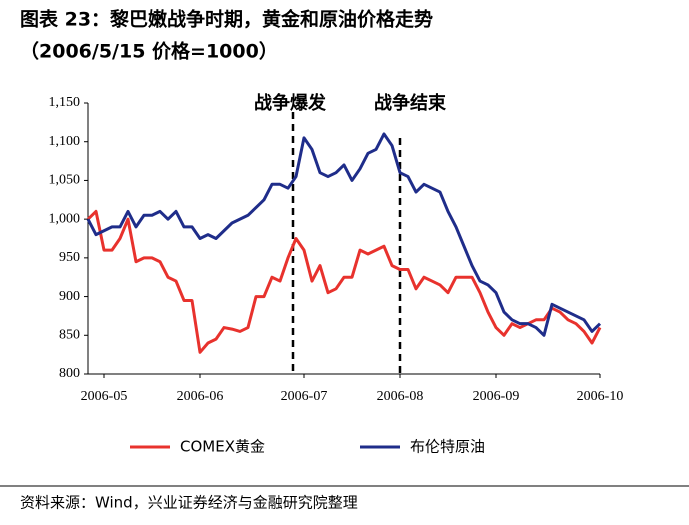 This screenshot has height=525, width=689. What do you see at coordinates (69, 335) in the screenshot?
I see `y-tick-label: 850` at bounding box center [69, 335].